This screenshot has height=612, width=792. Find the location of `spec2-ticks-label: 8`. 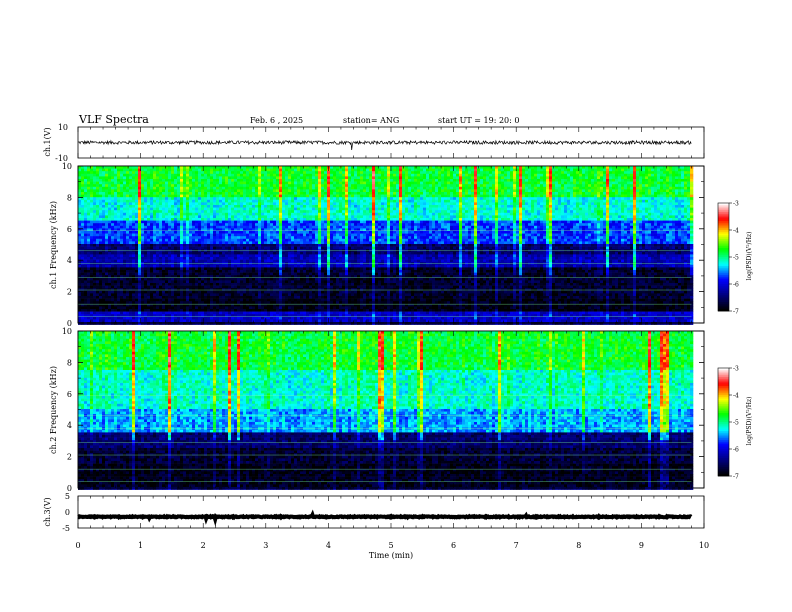

spec2-ticks-label: 8 is located at coordinates (69, 362).